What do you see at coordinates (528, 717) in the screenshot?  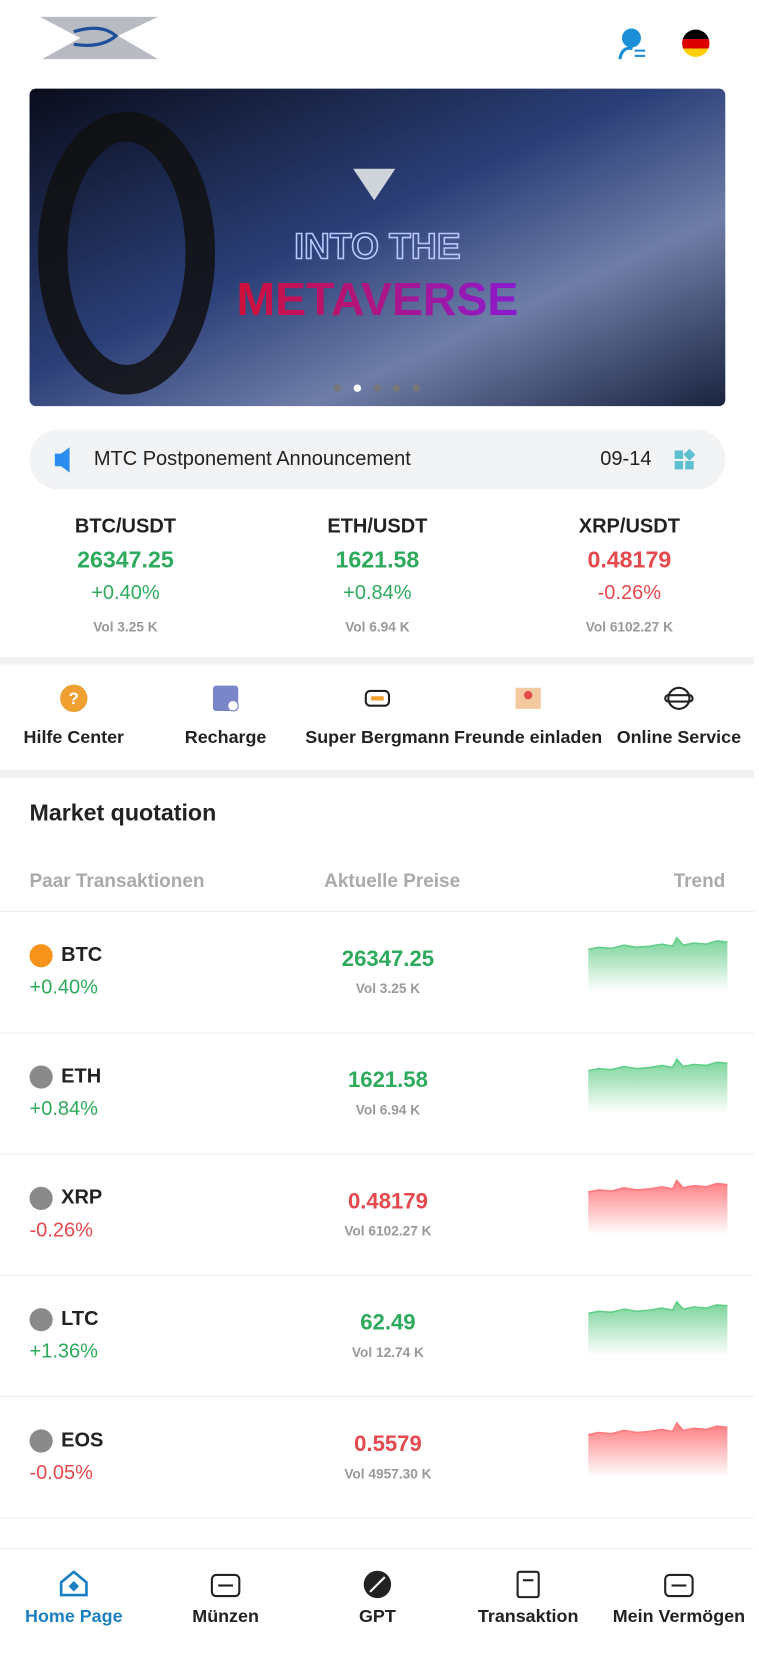 I see `shortcut: Freunde einladen` at bounding box center [528, 717].